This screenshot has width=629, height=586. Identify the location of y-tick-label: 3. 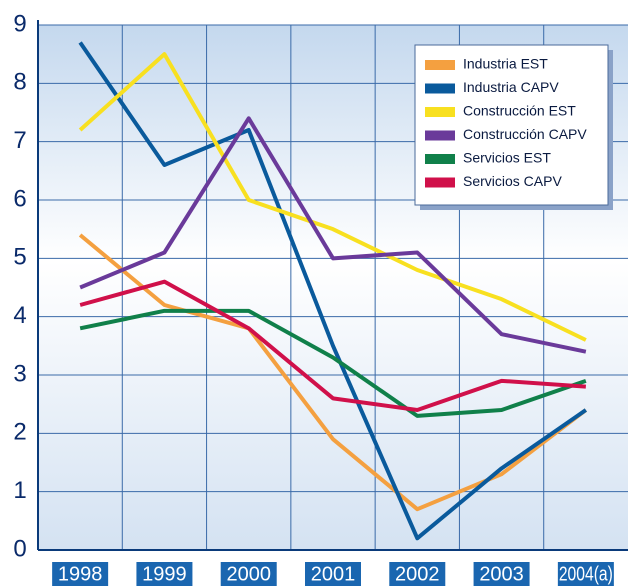
(19, 373).